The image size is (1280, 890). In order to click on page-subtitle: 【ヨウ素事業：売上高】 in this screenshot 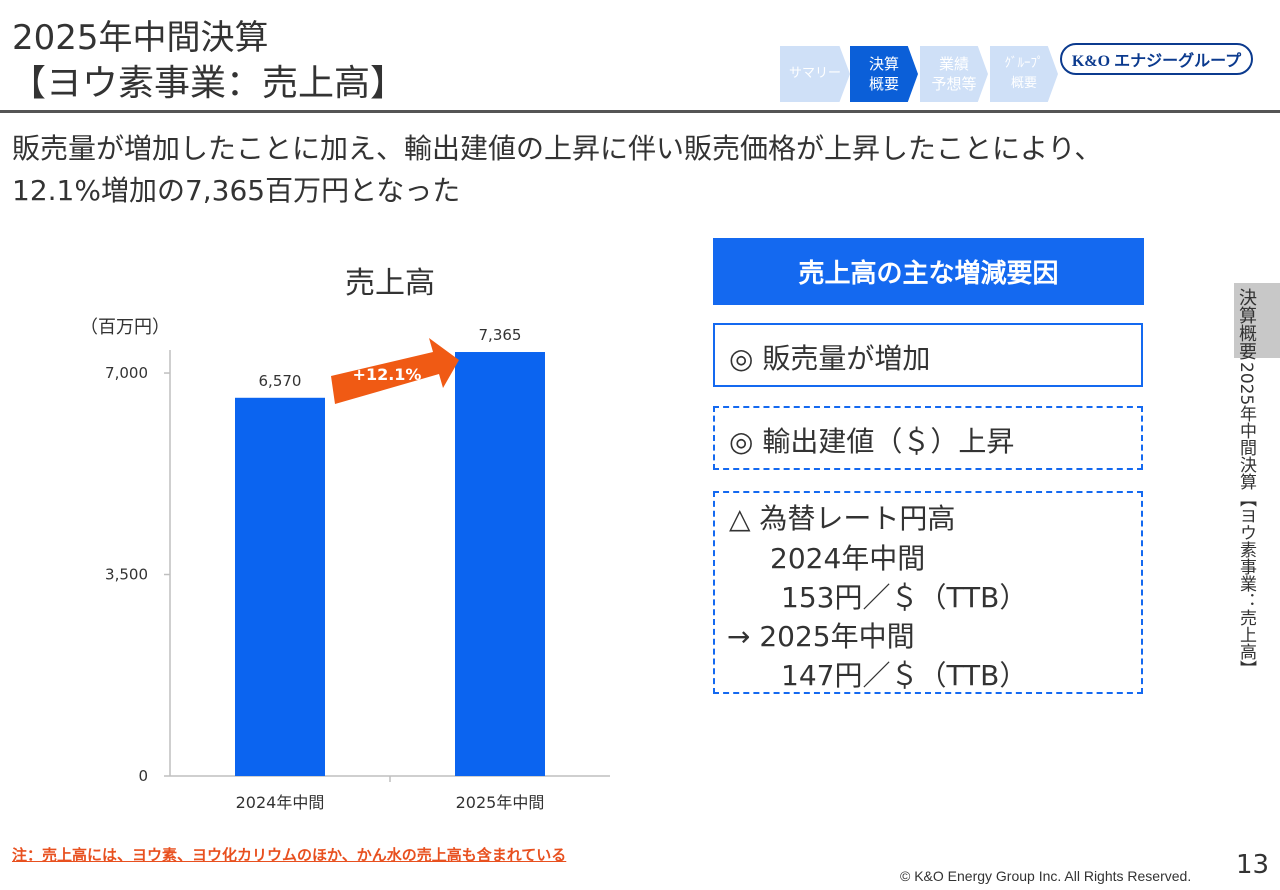, I will do `click(208, 83)`.